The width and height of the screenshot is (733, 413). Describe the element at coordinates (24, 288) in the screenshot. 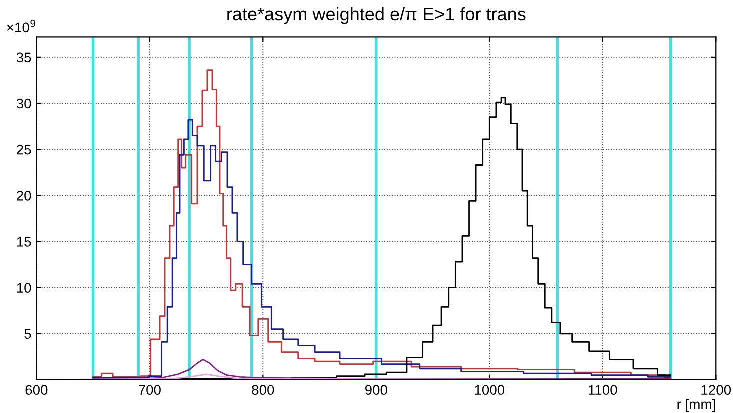

I see `y-tick-label: 10` at that location.